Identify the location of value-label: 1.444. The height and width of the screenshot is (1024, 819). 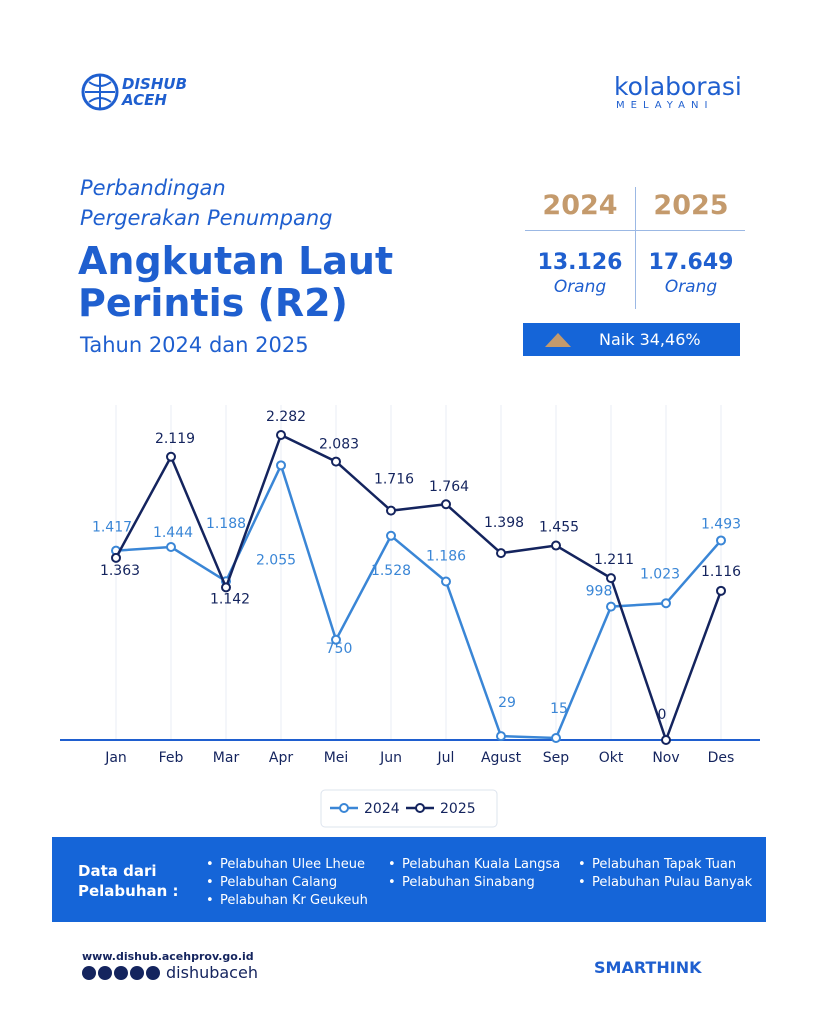
(173, 533).